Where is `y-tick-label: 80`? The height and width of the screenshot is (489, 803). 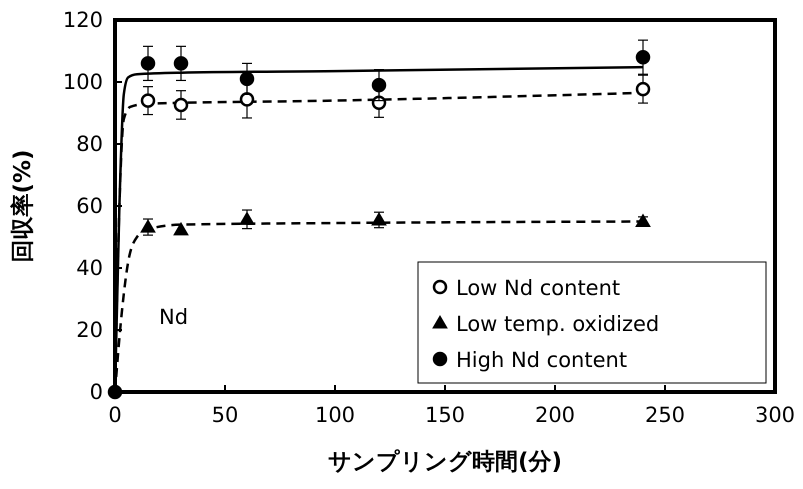 y-tick-label: 80 is located at coordinates (89, 144).